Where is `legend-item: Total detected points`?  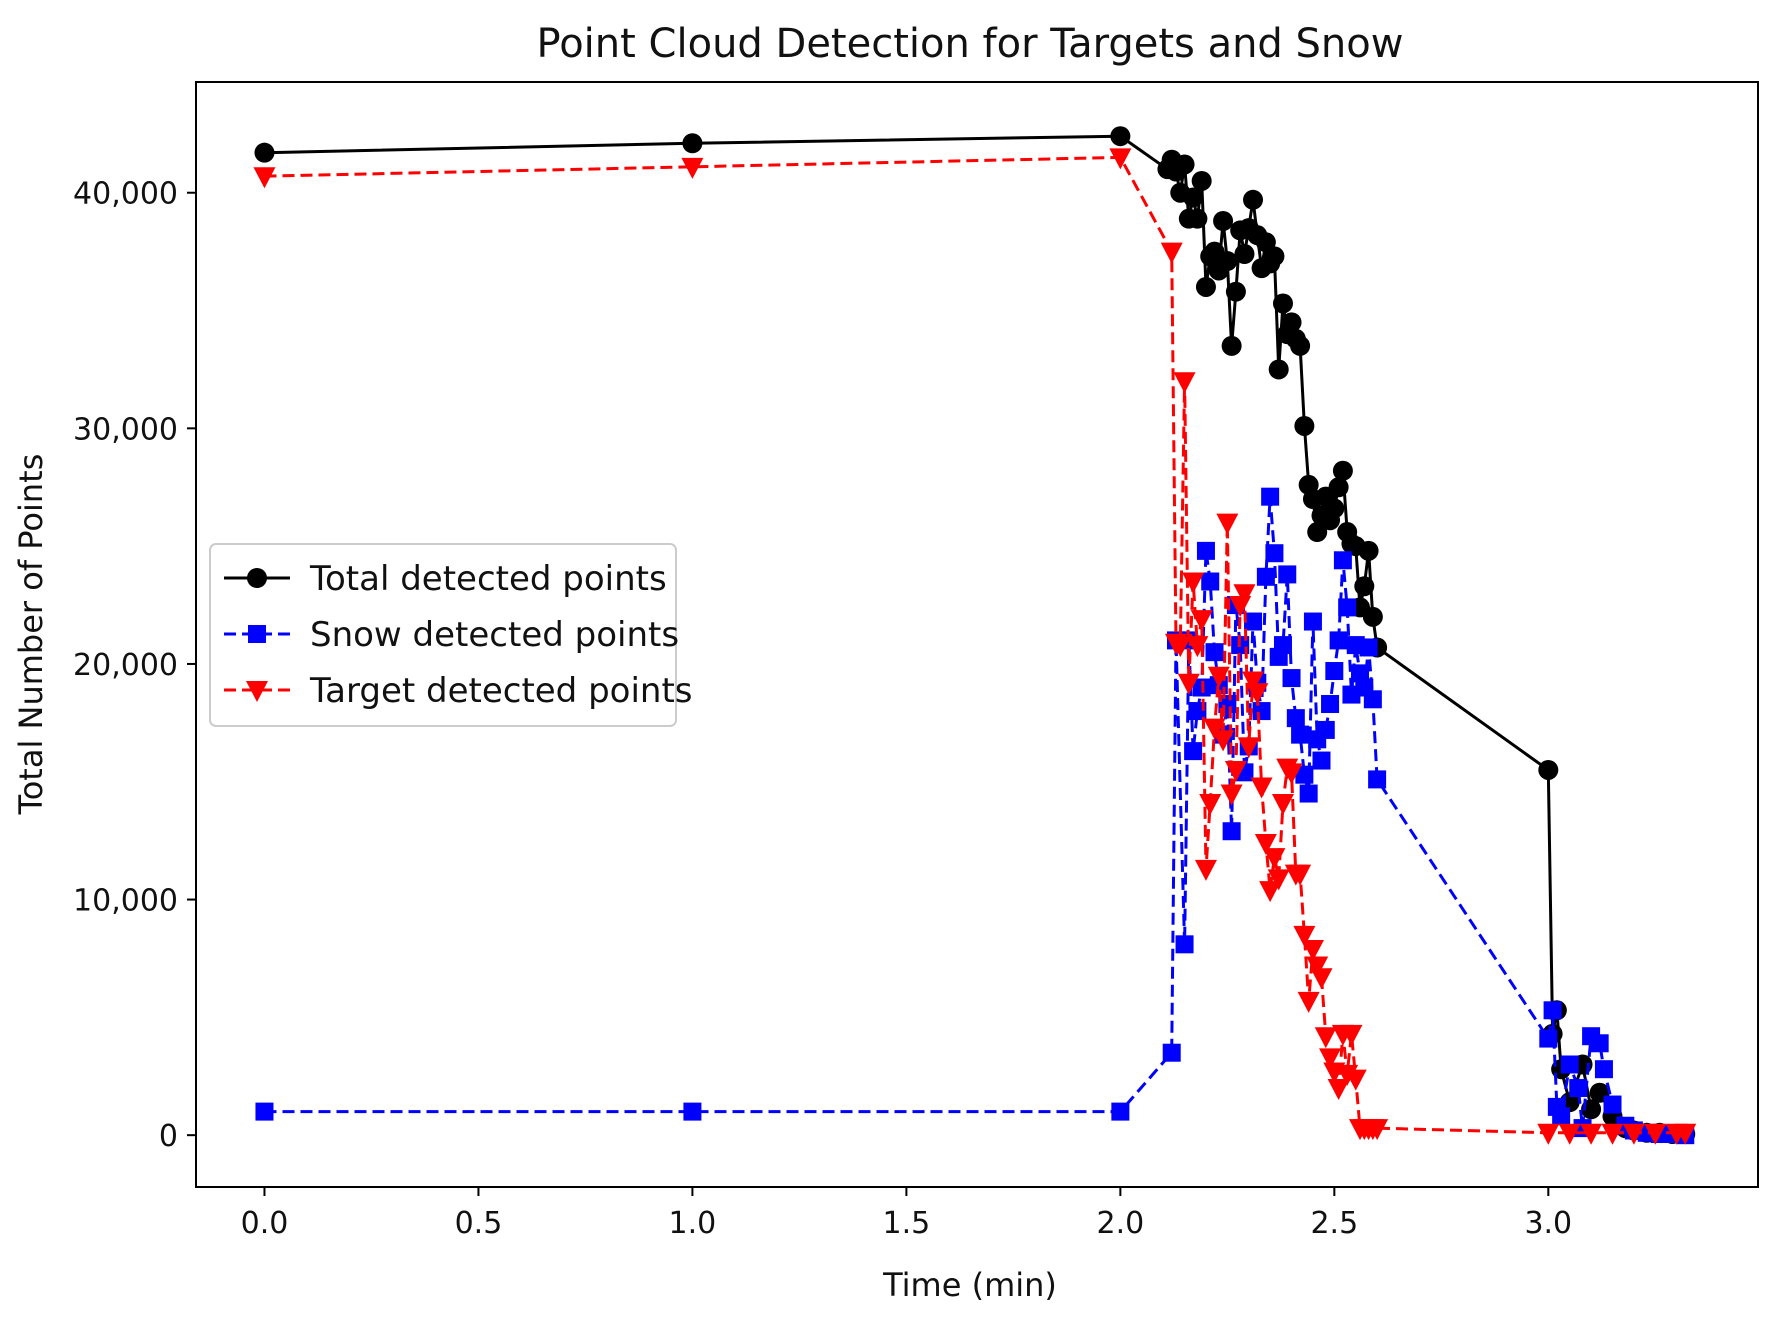
legend-item: Total detected points is located at coordinates (445, 579).